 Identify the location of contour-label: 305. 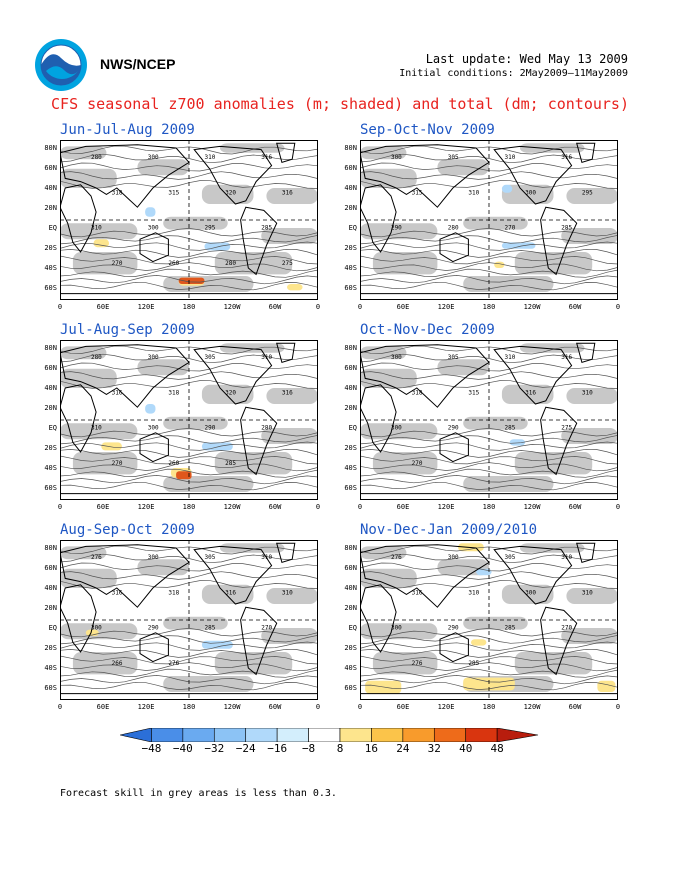
(453, 157).